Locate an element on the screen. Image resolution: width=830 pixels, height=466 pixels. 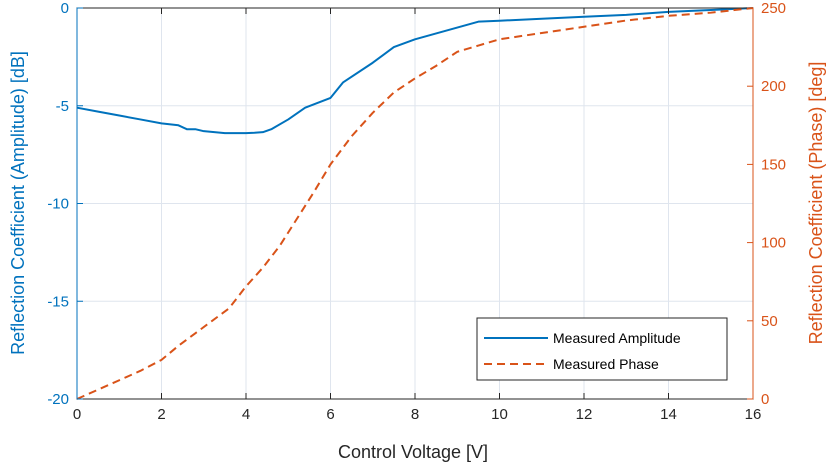
y-right-axis-ticks: 0 50 100 150 200 250 is located at coordinates (766, 204).